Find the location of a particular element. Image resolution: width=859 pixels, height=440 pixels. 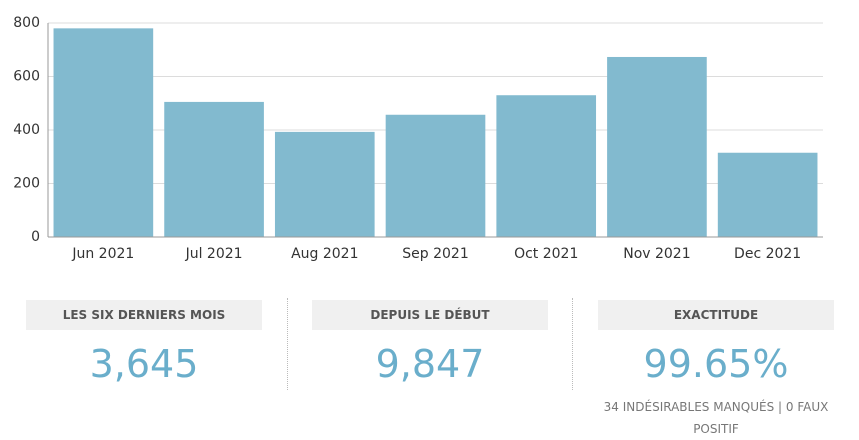

y-tick-label: 200 is located at coordinates (26, 184).